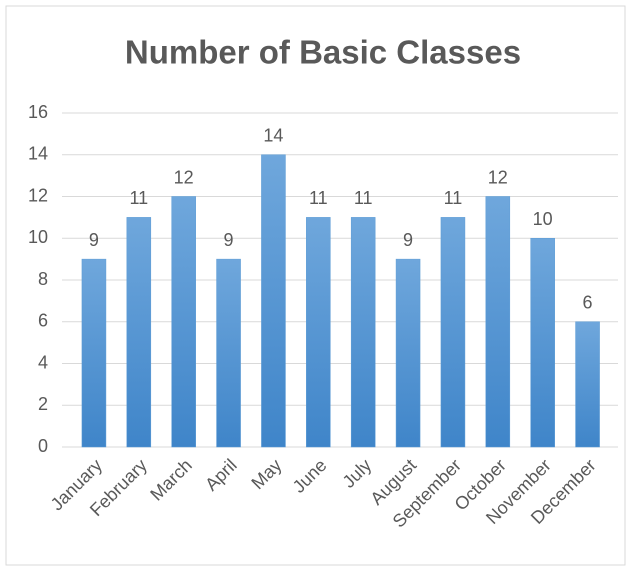 This screenshot has width=631, height=571. Describe the element at coordinates (38, 154) in the screenshot. I see `y-tick-label: 14` at that location.